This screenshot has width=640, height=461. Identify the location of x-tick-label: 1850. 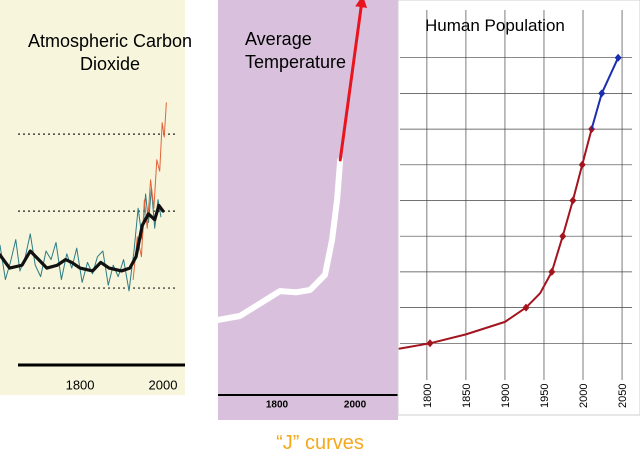
(467, 396).